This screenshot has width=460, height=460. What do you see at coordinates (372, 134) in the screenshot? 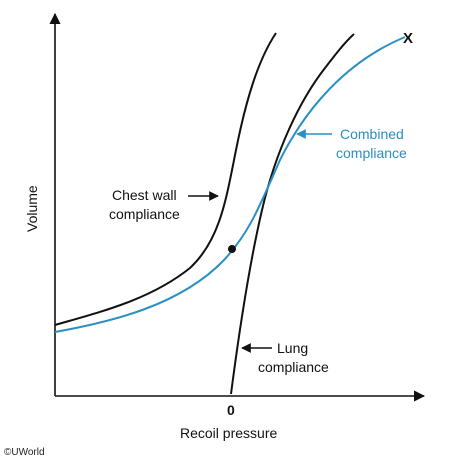
I see `combined-label-line1: Combined` at bounding box center [372, 134].